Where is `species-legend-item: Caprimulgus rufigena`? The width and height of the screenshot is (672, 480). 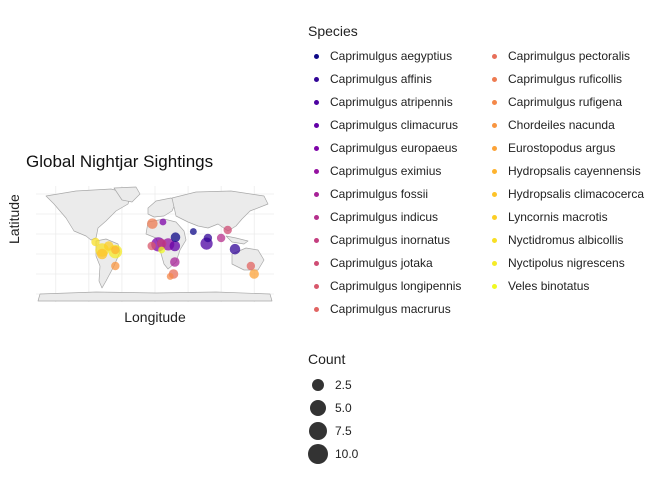
species-legend-item: Caprimulgus rufigena is located at coordinates (554, 102).